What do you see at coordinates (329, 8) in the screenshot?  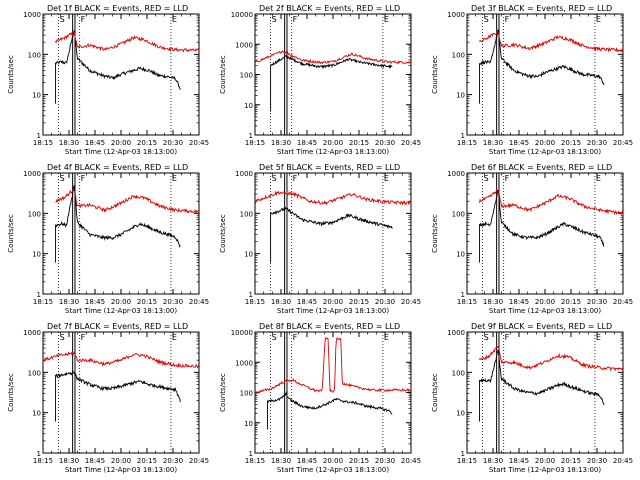 I see `panel-title: Det 2f BLACK = Events, RED = LLD` at bounding box center [329, 8].